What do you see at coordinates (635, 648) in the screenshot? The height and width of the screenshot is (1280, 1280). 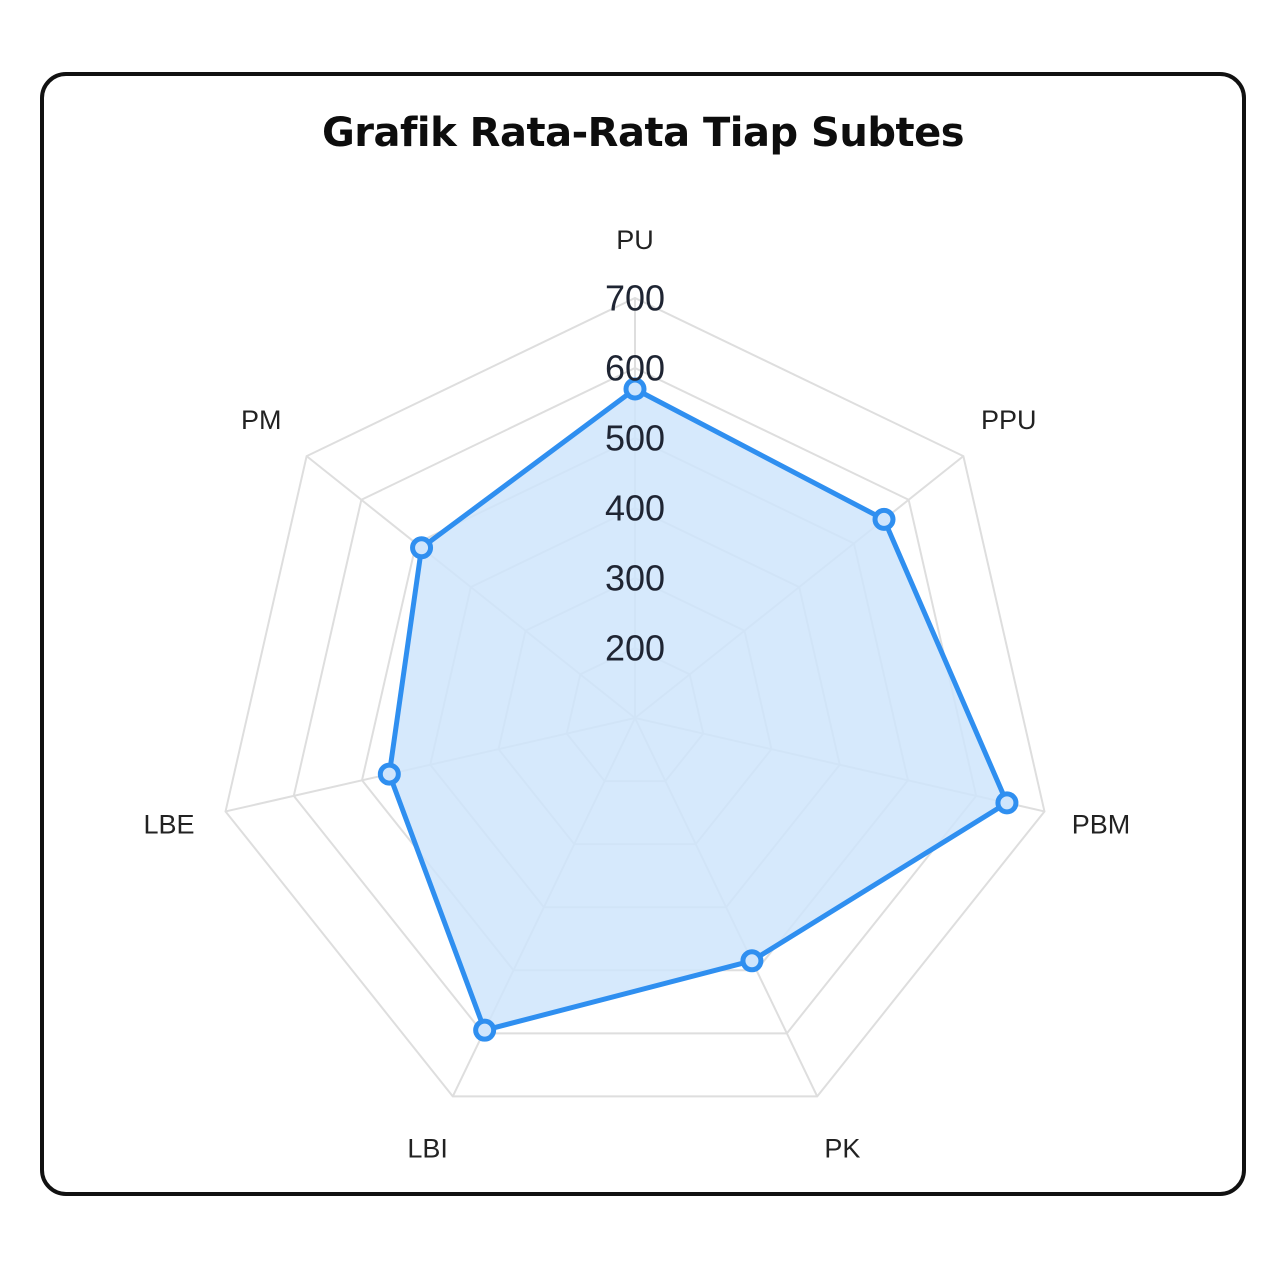 I see `tick-label-200: 200` at bounding box center [635, 648].